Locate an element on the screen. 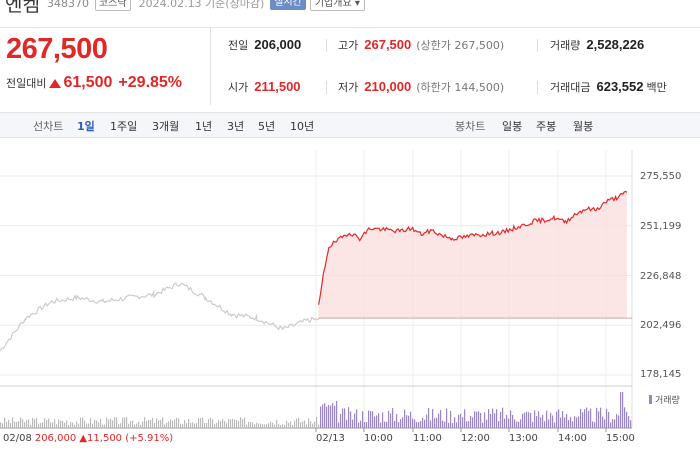 The height and width of the screenshot is (450, 700). stat-value: 2,528,226 is located at coordinates (615, 44).